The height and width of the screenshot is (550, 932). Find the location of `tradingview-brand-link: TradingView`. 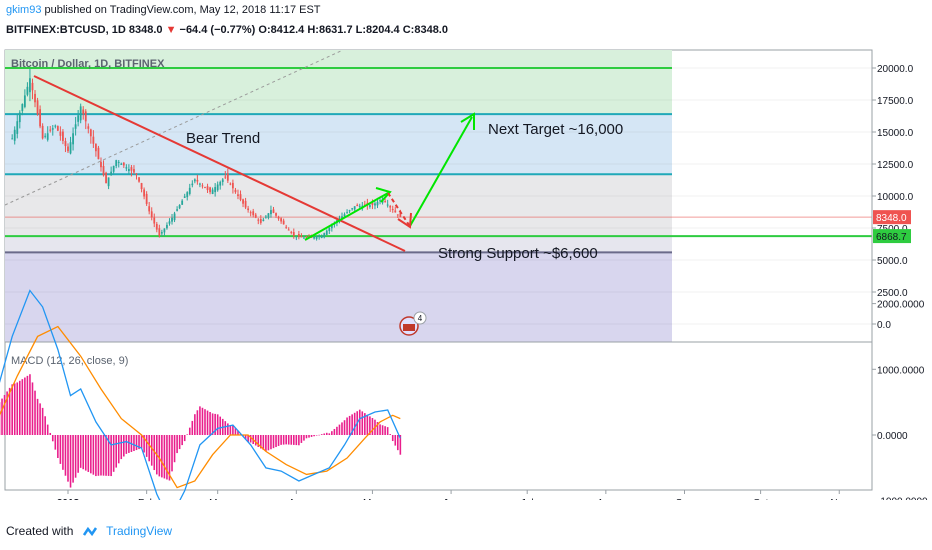

tradingview-brand-link: TradingView is located at coordinates (139, 531).